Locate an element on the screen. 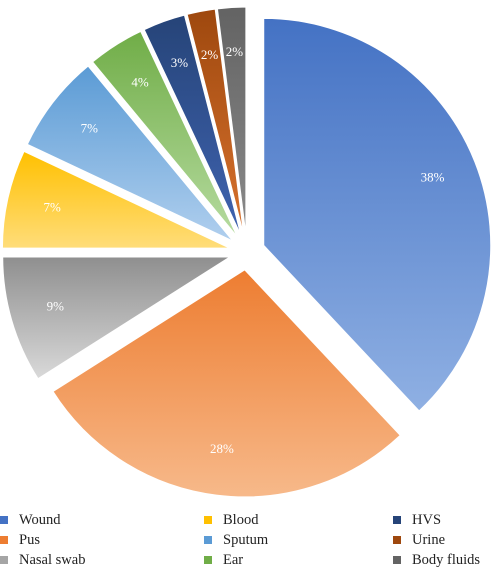  legend-item-hvs: HVS is located at coordinates (417, 520).